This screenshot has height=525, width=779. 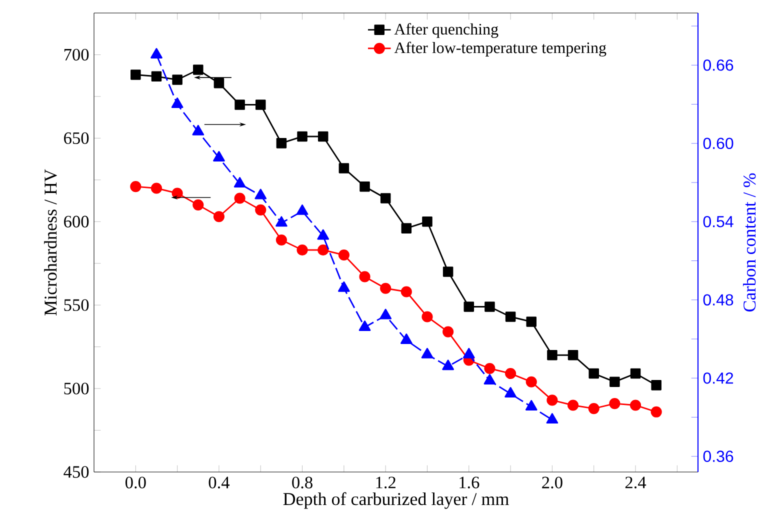 I want to click on y-tick-label: 500, so click(x=76, y=388).